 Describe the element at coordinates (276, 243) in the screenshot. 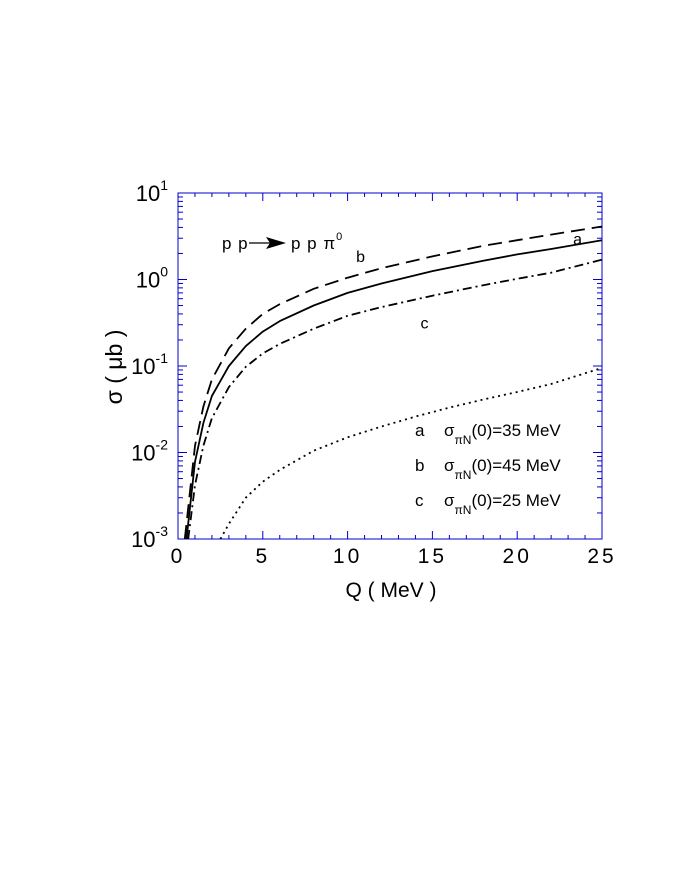

I see `reaction-arrow-icon` at that location.